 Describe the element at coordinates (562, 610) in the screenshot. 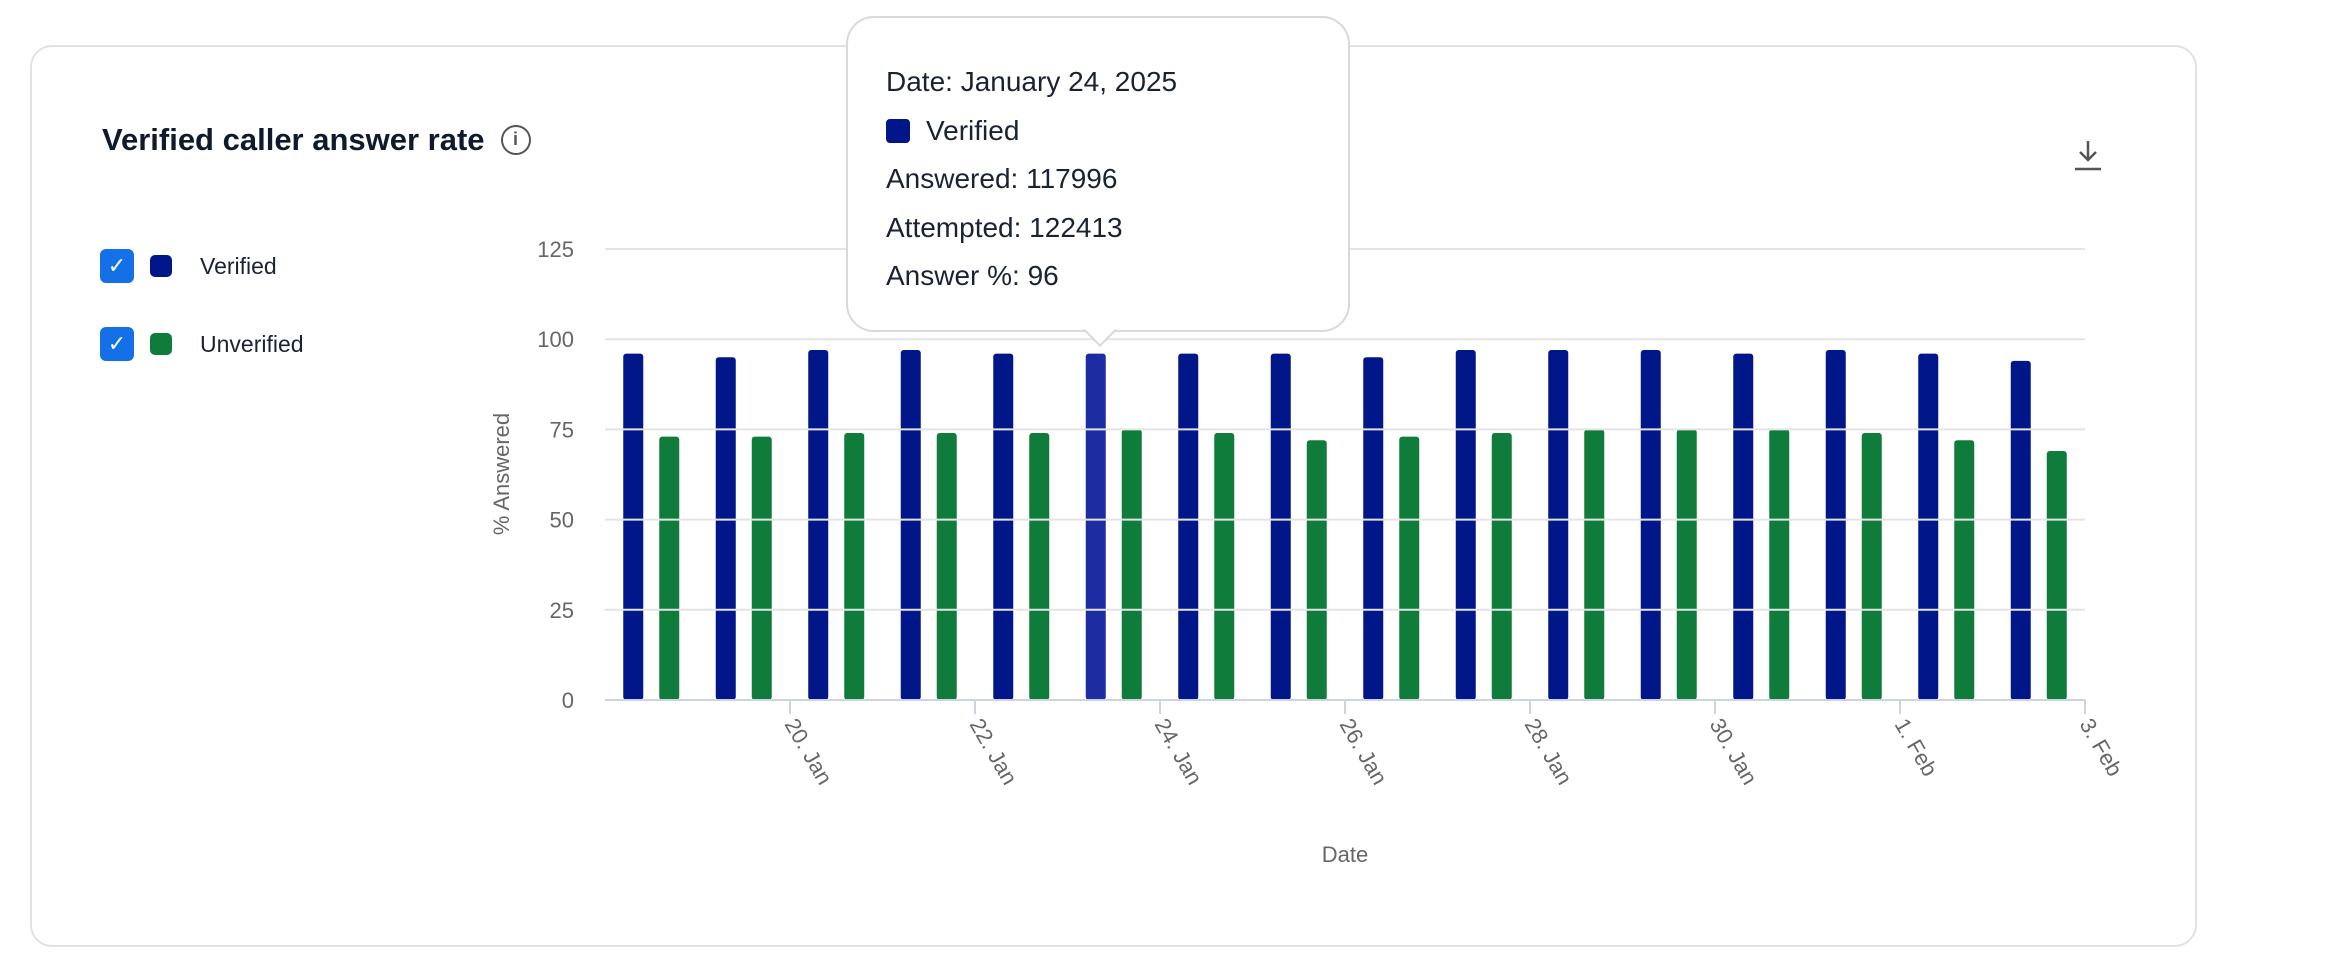

I see `y-tick-label: 25` at that location.